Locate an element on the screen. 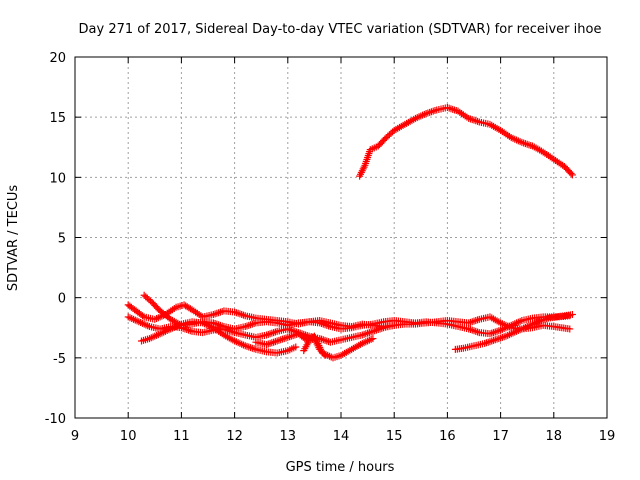 This screenshot has height=480, width=640. y-tick-label: 0 is located at coordinates (62, 299).